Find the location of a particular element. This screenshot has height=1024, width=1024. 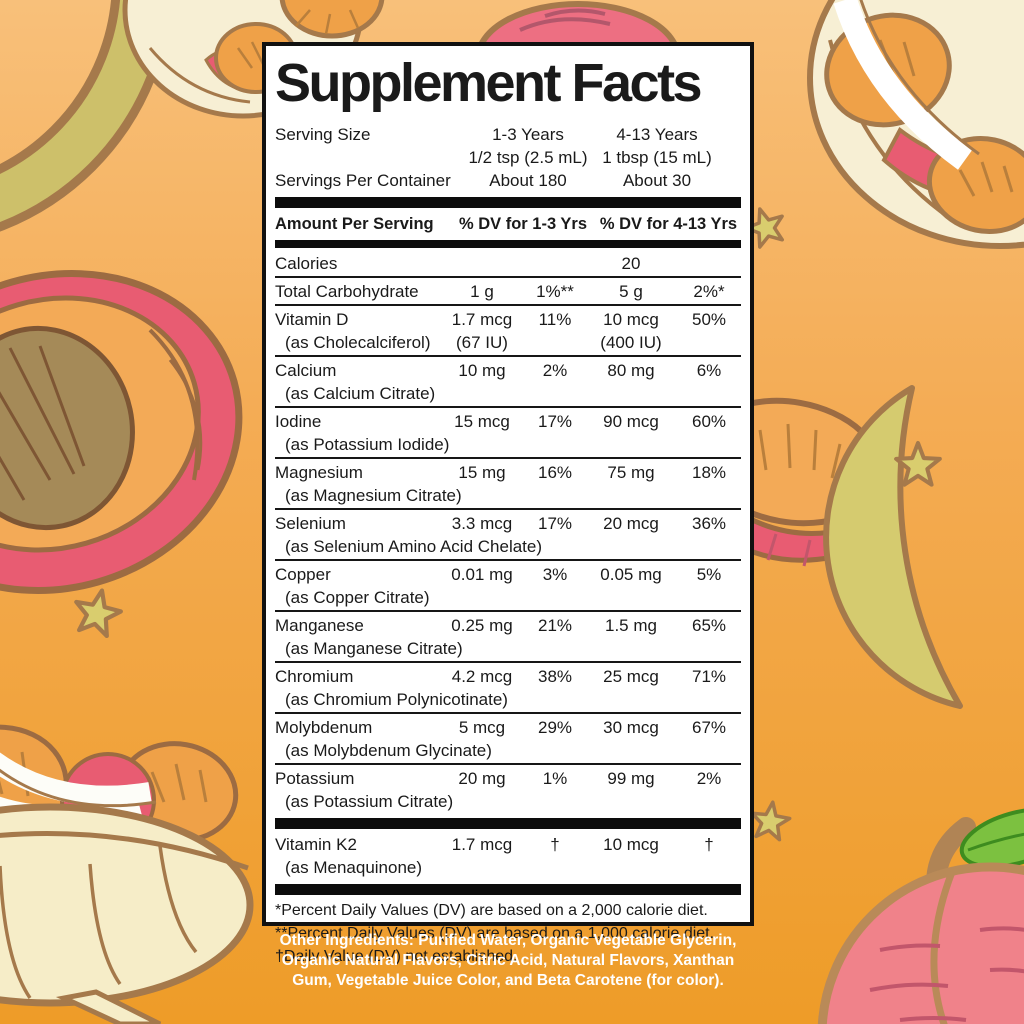

nutrient-form: (as Selenium Amino Acid Chelate) is located at coordinates (414, 546).